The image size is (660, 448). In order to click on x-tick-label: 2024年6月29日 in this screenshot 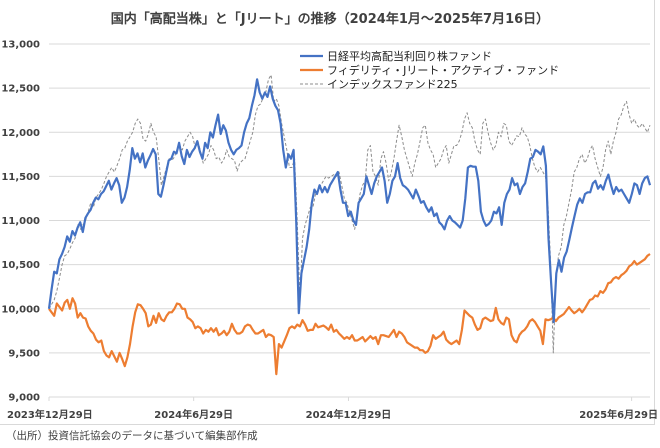, I will do `click(193, 414)`.